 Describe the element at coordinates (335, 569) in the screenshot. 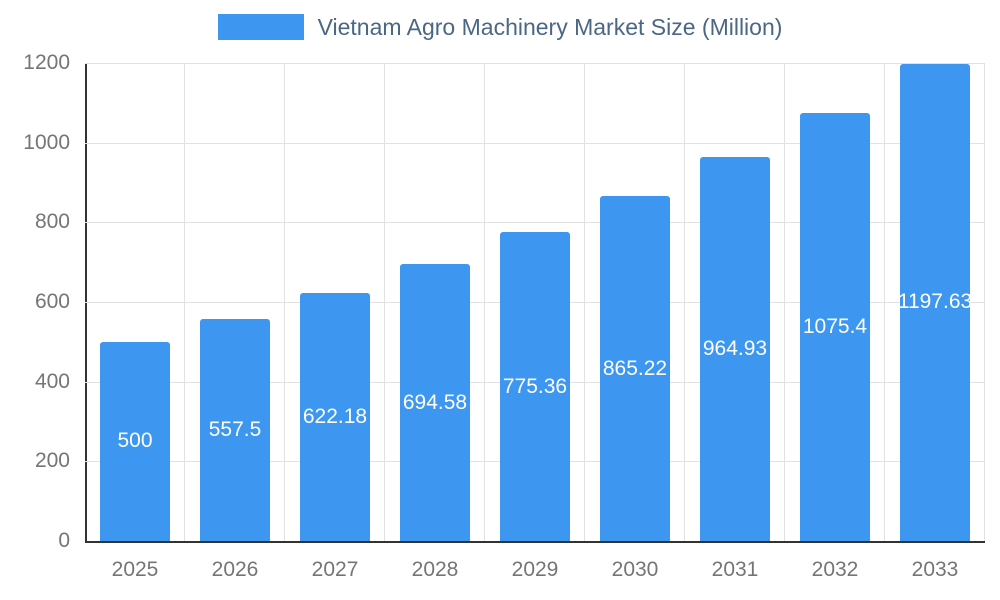

I see `x-tick-label: 2027` at that location.